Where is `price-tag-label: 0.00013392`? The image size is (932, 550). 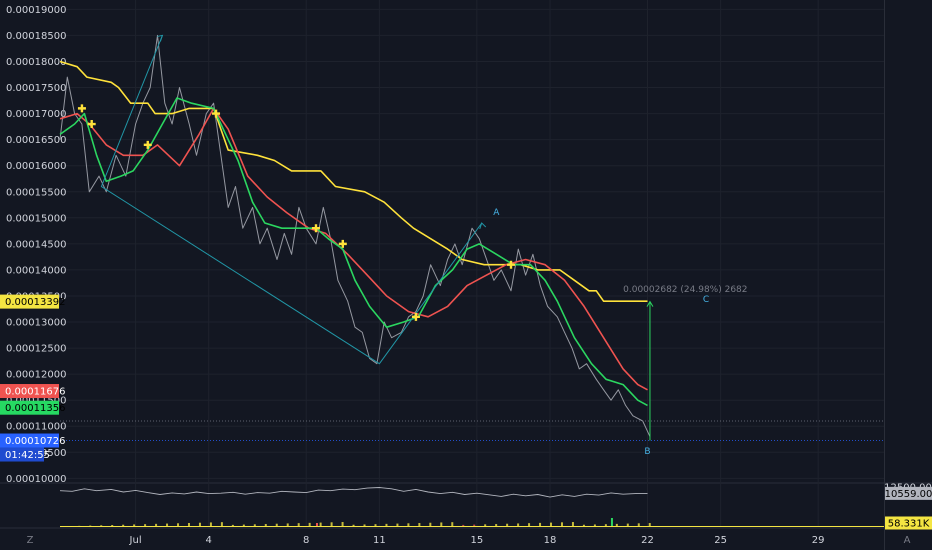
price-tag-label: 0.00013392 is located at coordinates (35, 302).